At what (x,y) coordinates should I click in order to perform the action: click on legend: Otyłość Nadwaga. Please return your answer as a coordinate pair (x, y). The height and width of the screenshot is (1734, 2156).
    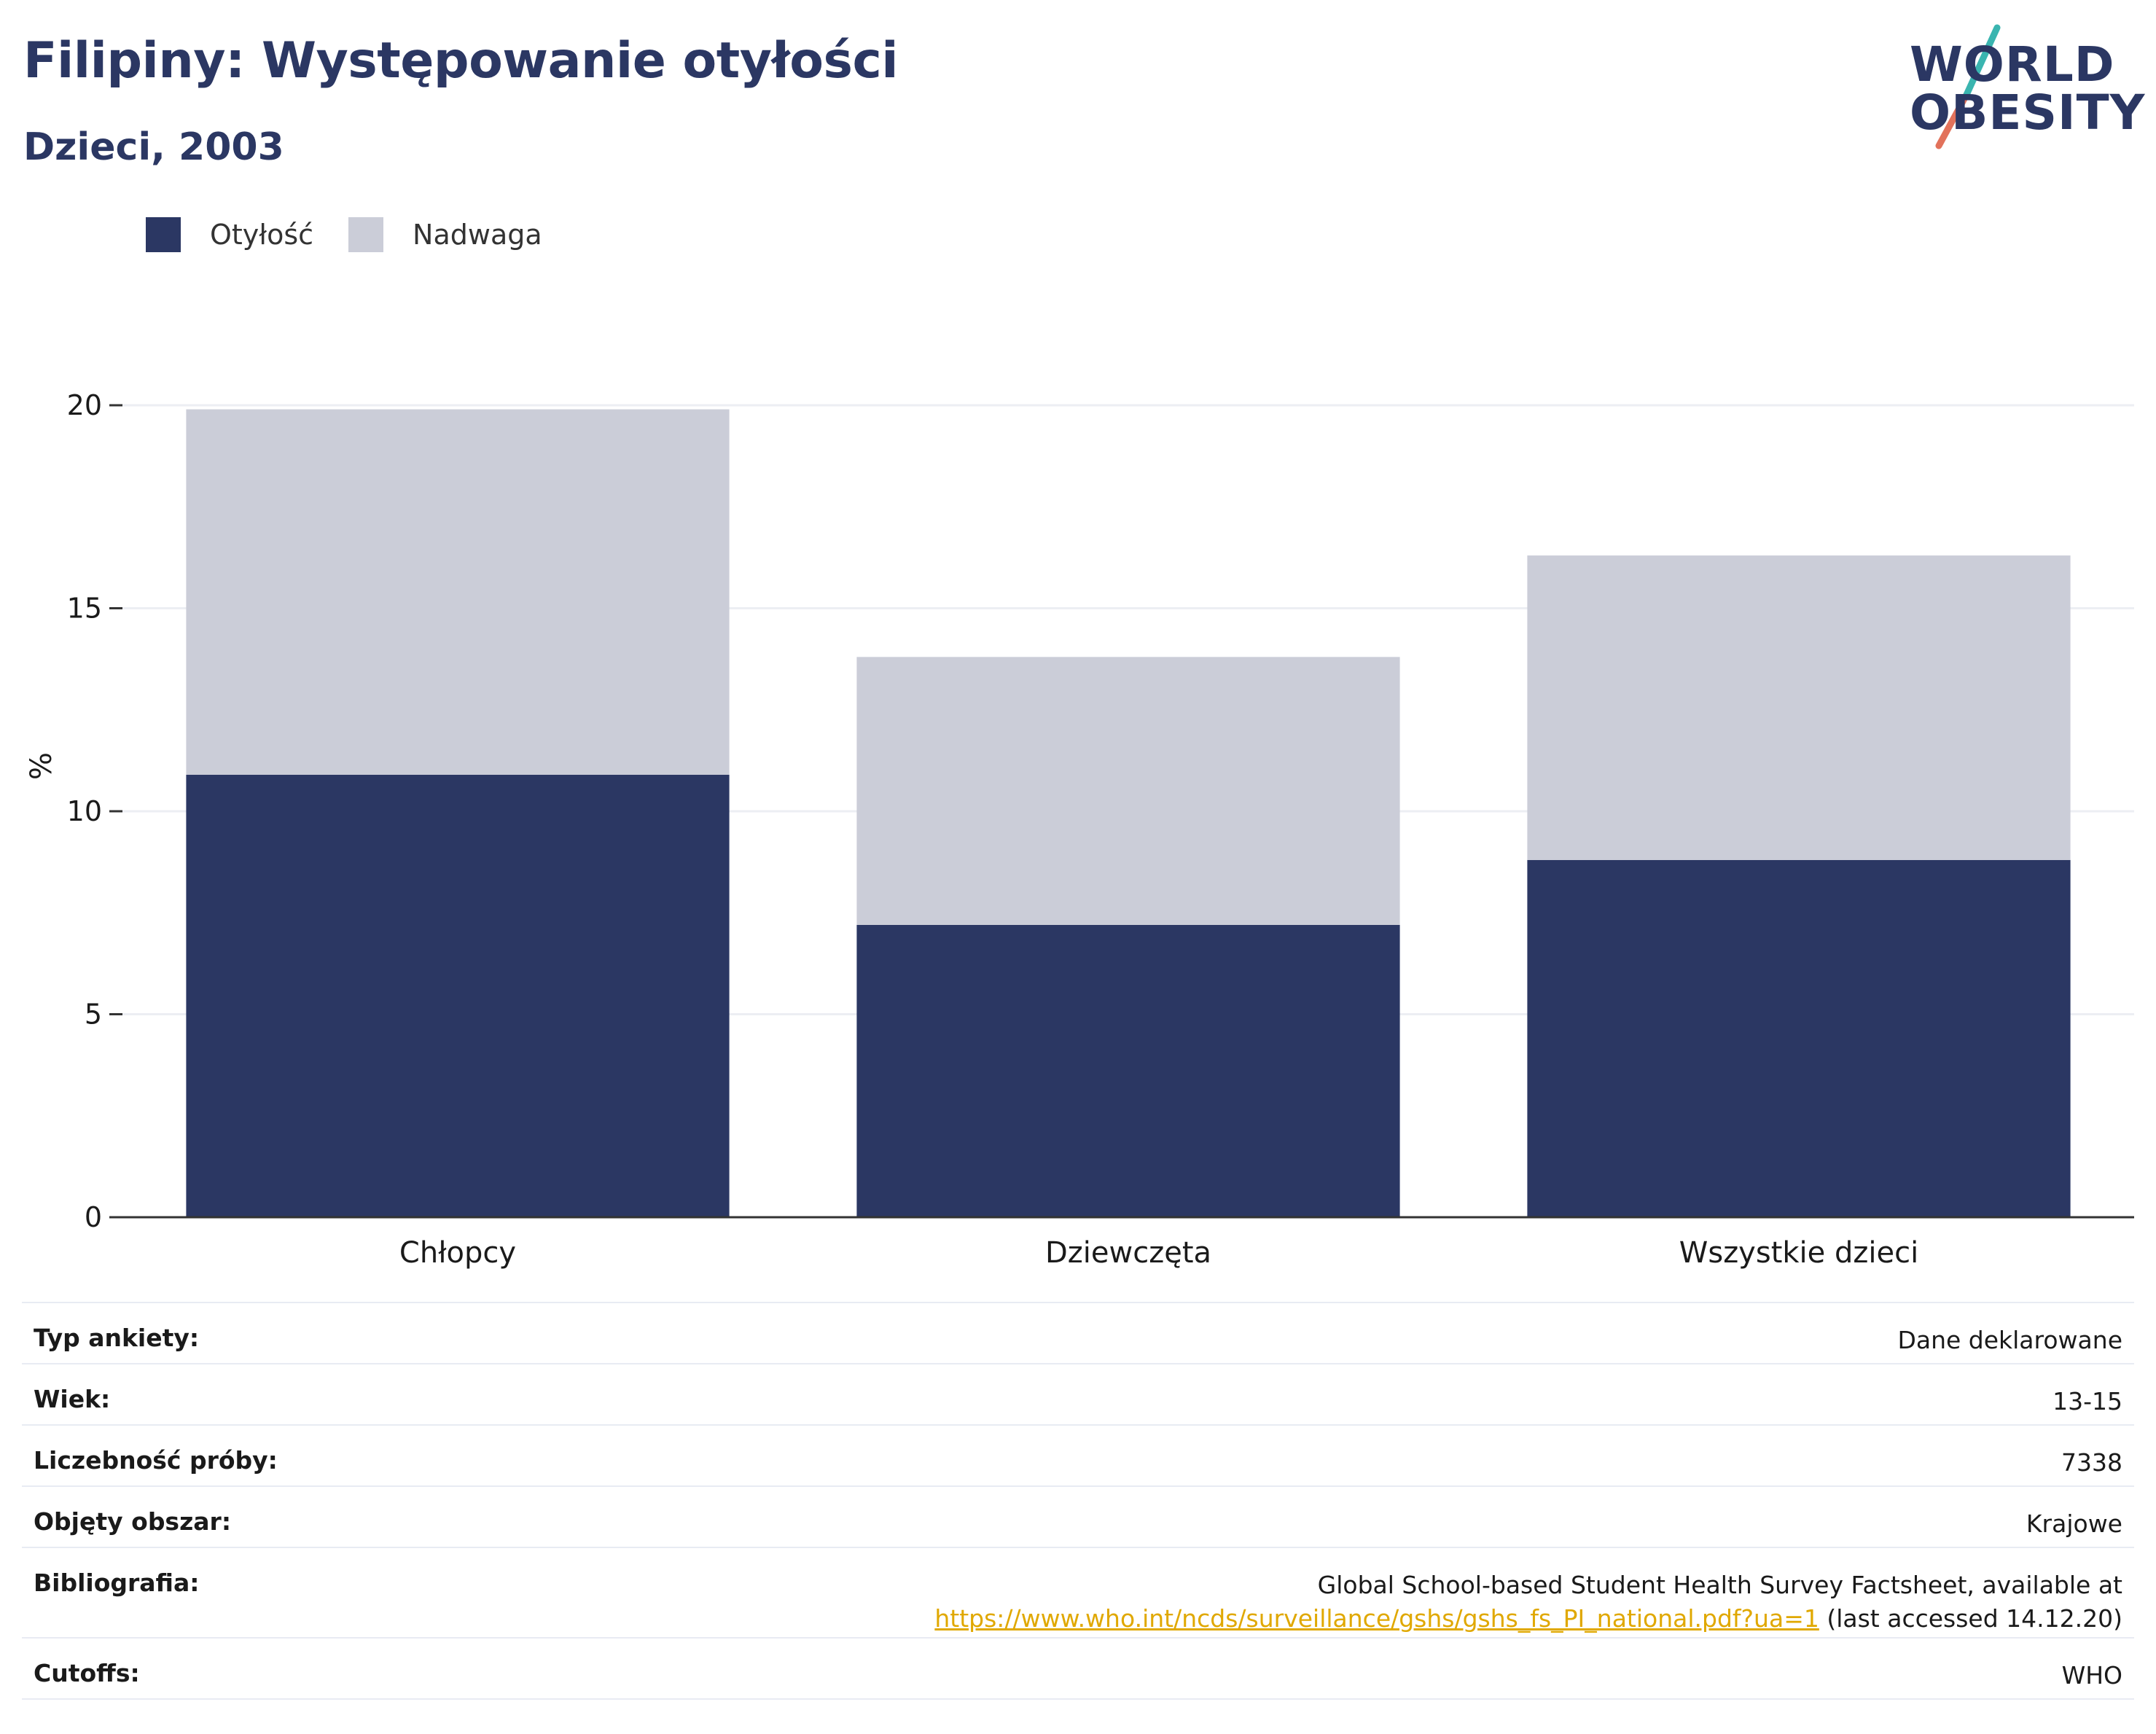
    Looking at the image, I should click on (362, 234).